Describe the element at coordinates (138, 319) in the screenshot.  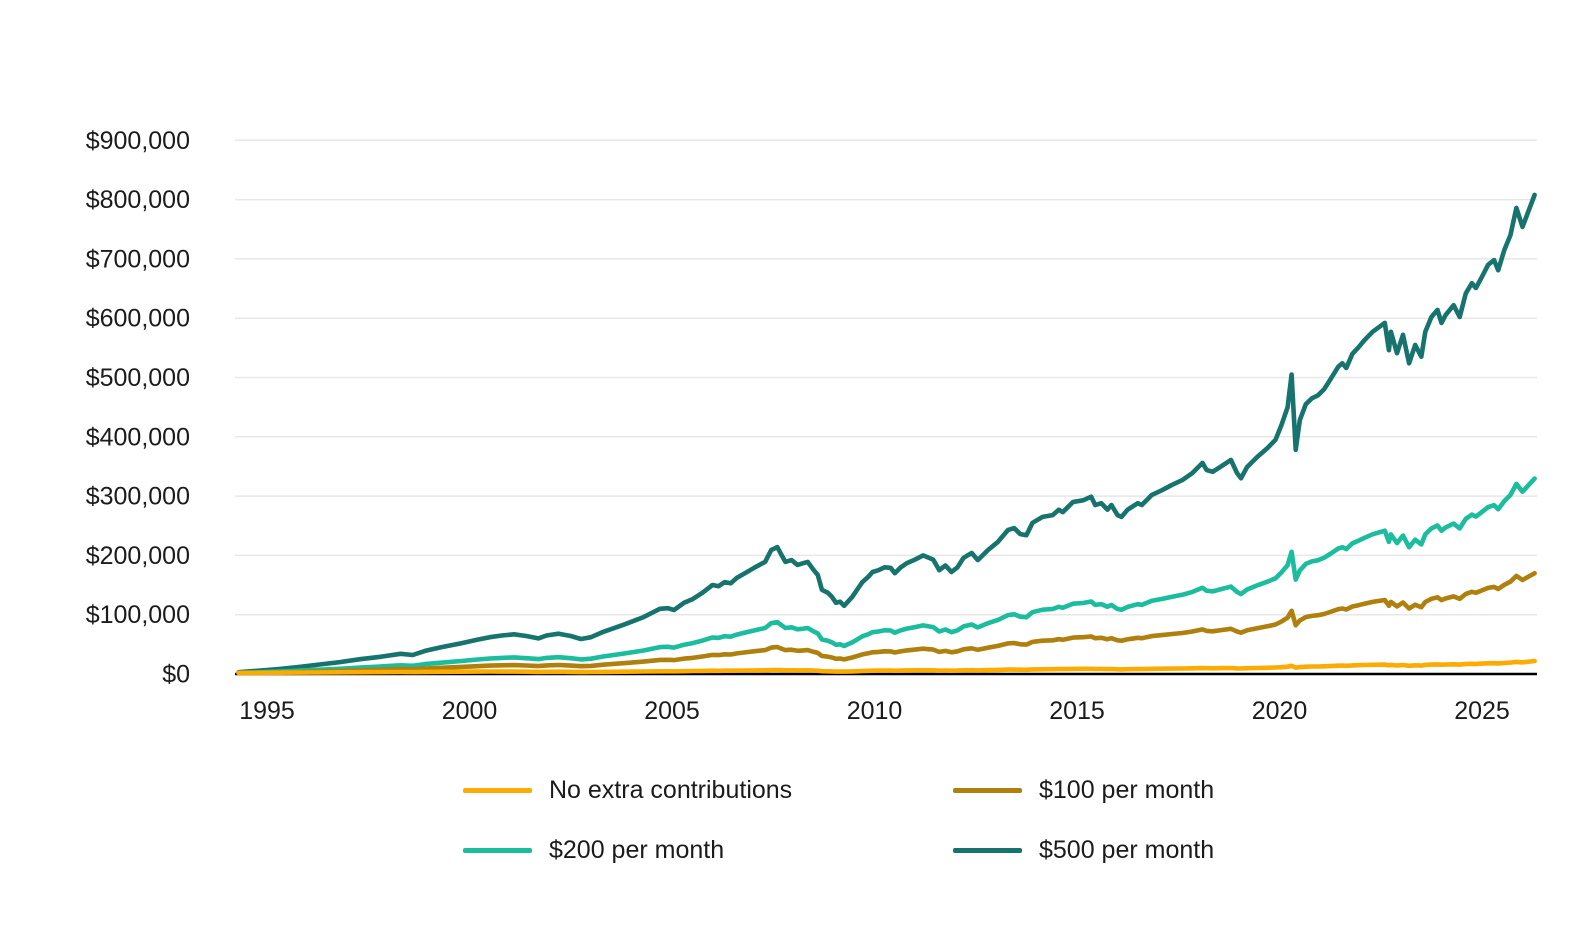
I see `y-axis-tick-label: $600,000` at that location.